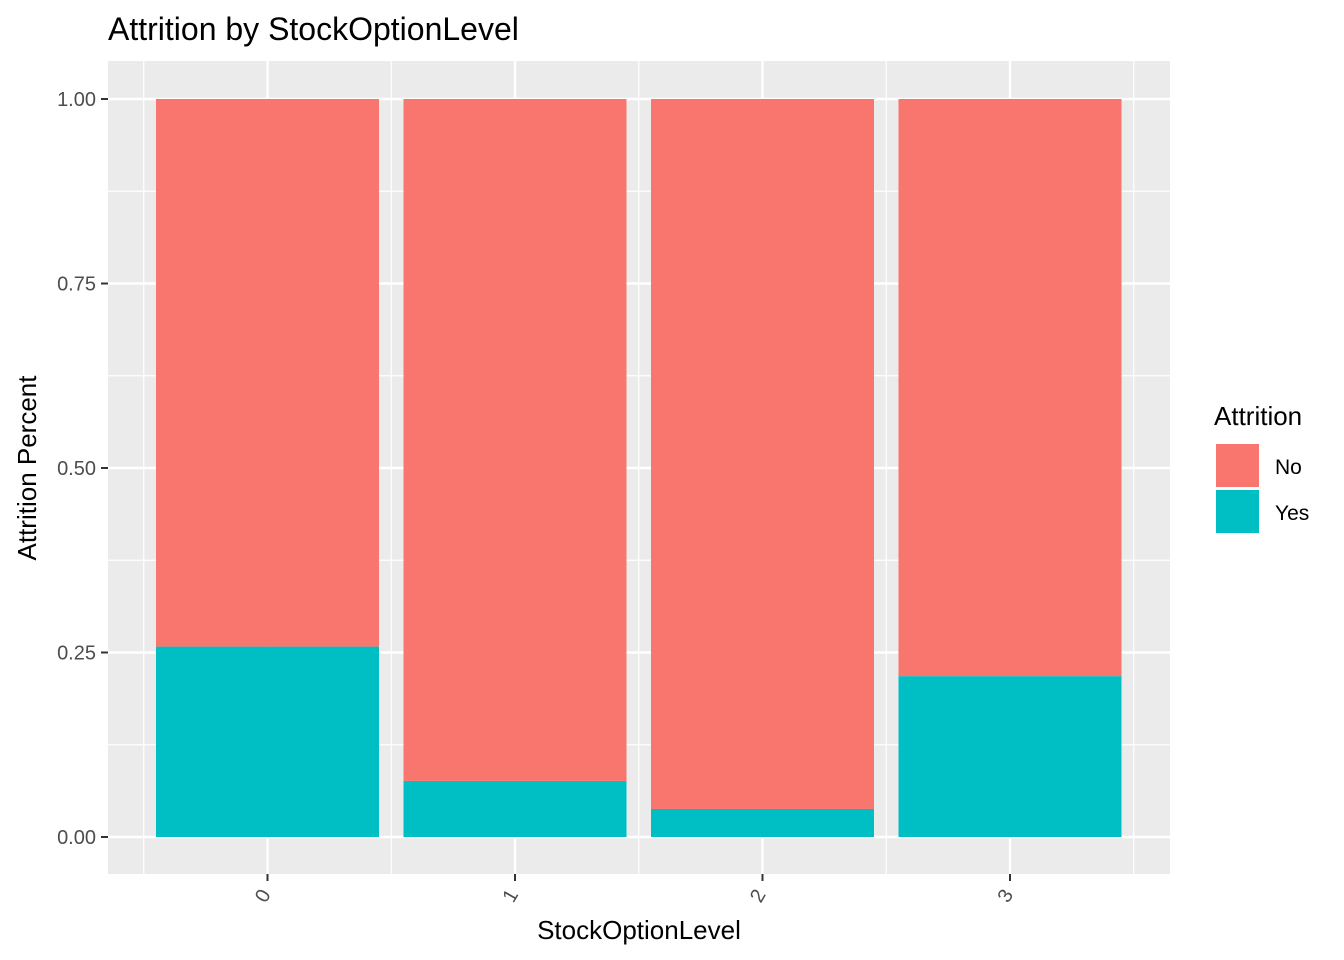 The height and width of the screenshot is (960, 1344). Describe the element at coordinates (510, 896) in the screenshot. I see `x-tick-label: 1` at that location.